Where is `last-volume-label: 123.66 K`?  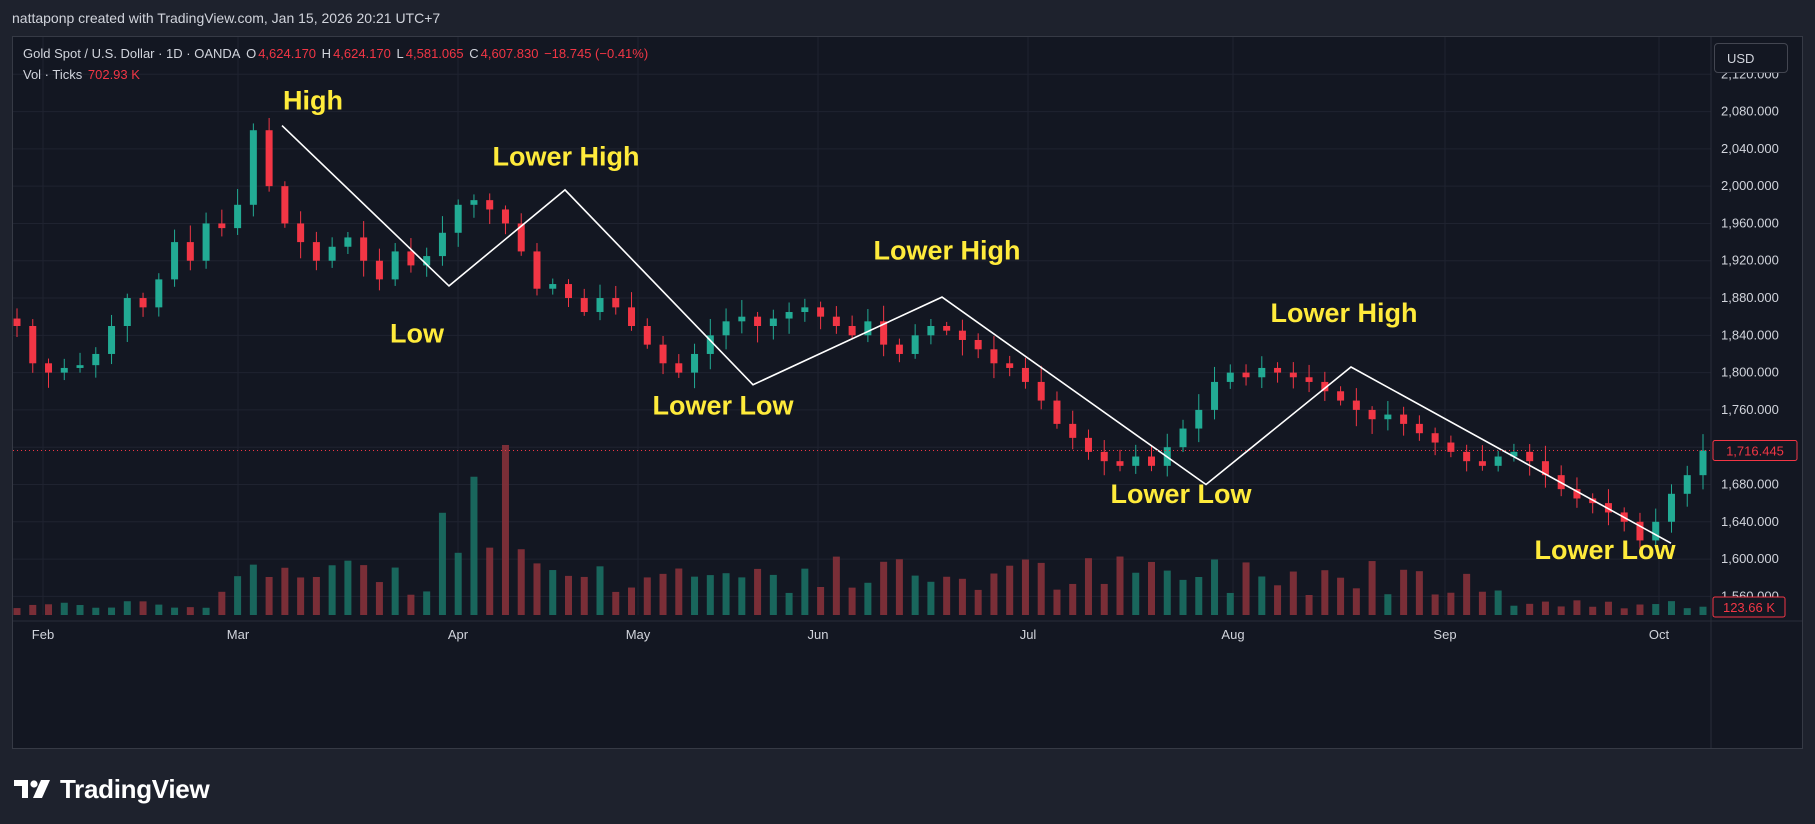
last-volume-label: 123.66 K is located at coordinates (1749, 607).